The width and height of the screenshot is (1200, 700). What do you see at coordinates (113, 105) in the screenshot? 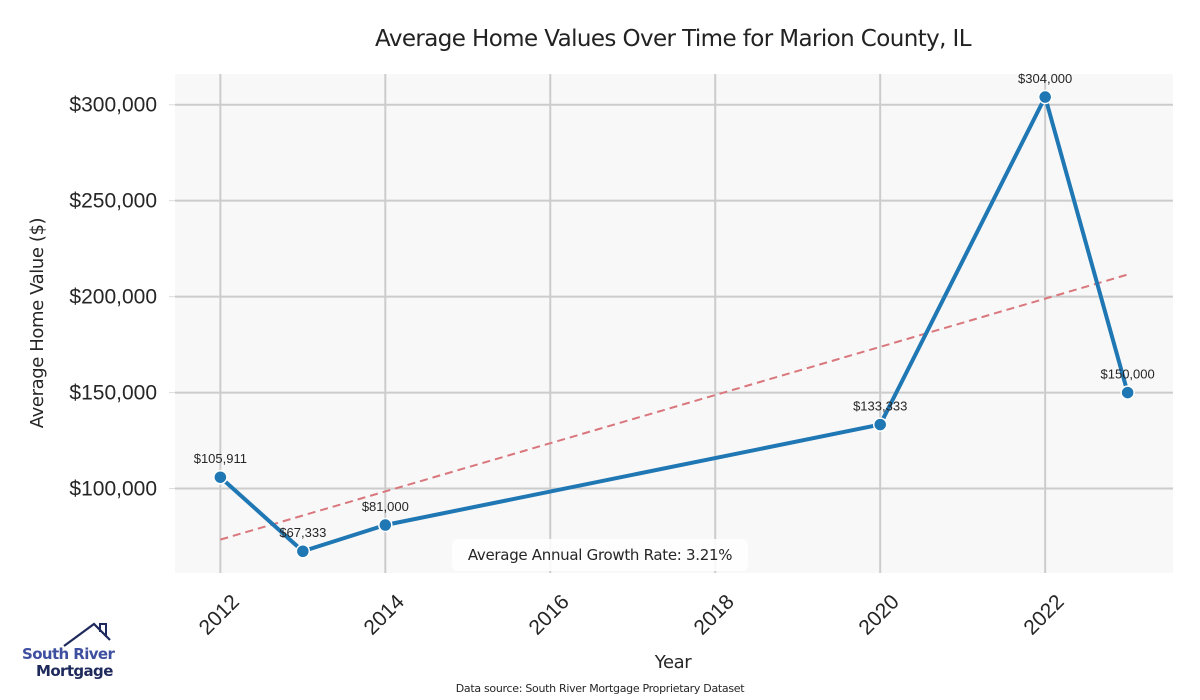
I see `y-tick-label: $300,000` at bounding box center [113, 105].